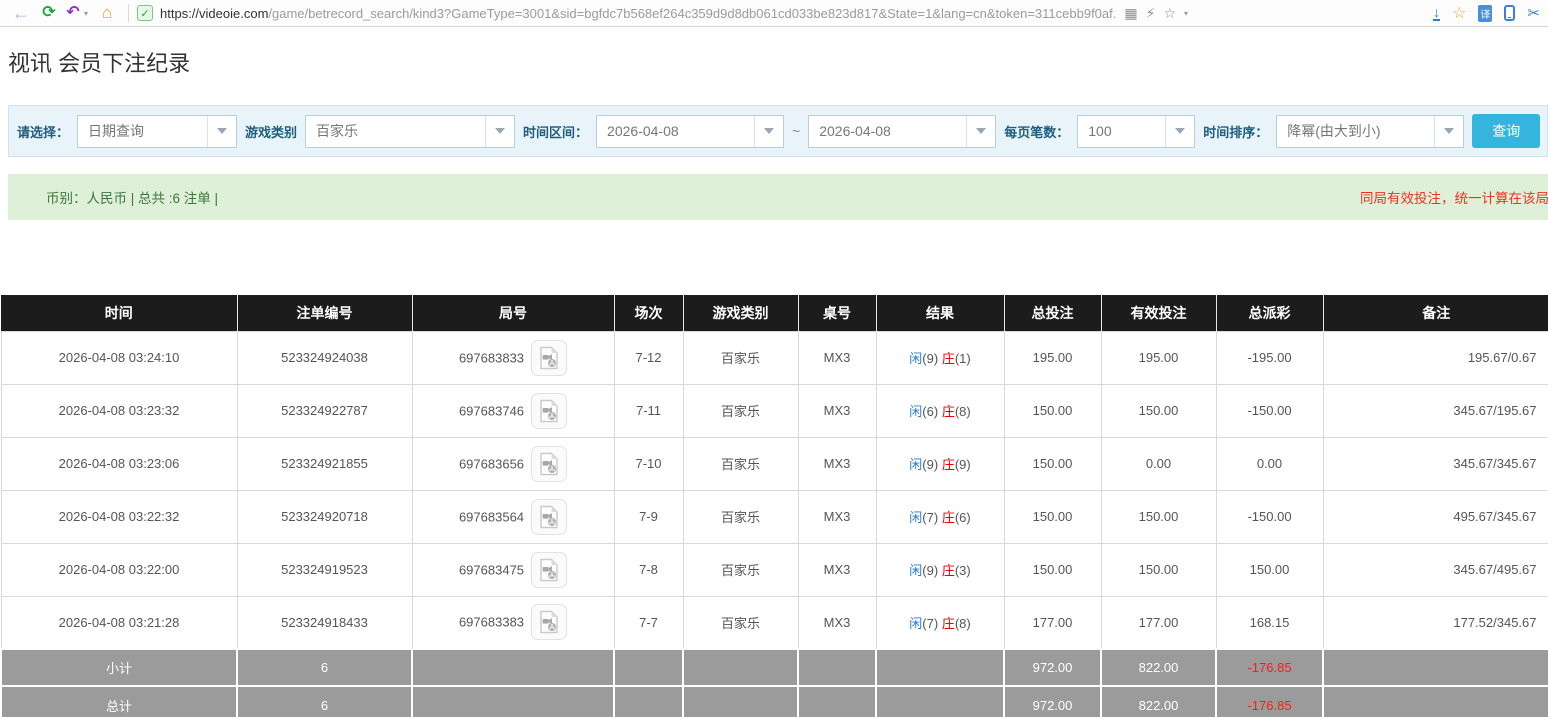 Image resolution: width=1548 pixels, height=717 pixels. Describe the element at coordinates (940, 357) in the screenshot. I see `cell-result: 闲(9) 庄(1)` at that location.